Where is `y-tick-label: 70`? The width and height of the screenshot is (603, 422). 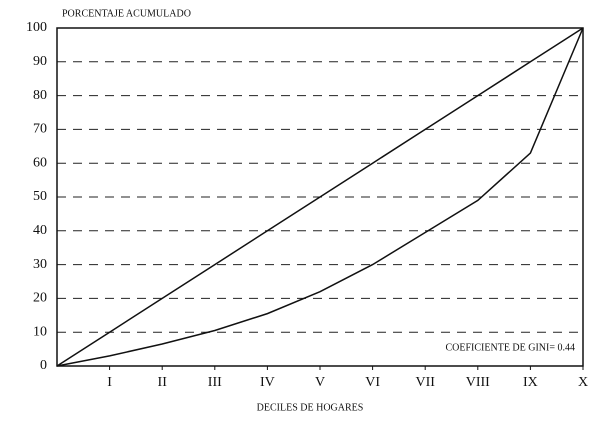 y-tick-label: 70 is located at coordinates (40, 129).